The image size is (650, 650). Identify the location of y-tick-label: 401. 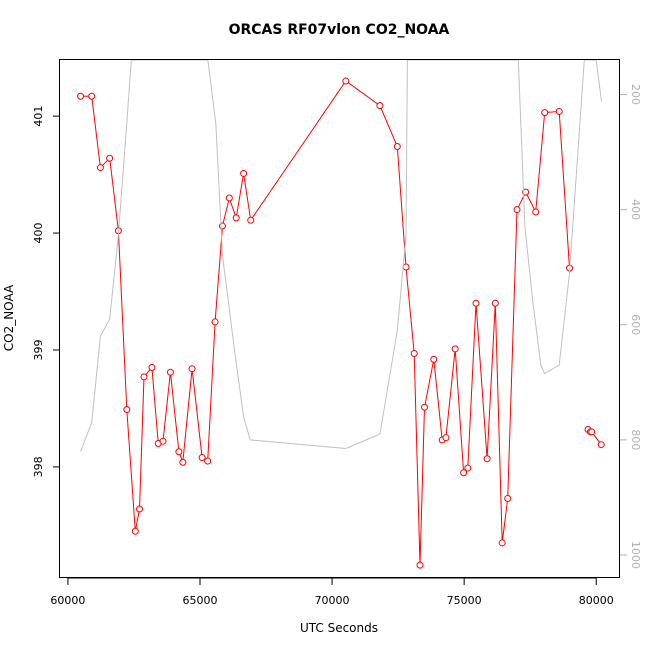
(38, 116).